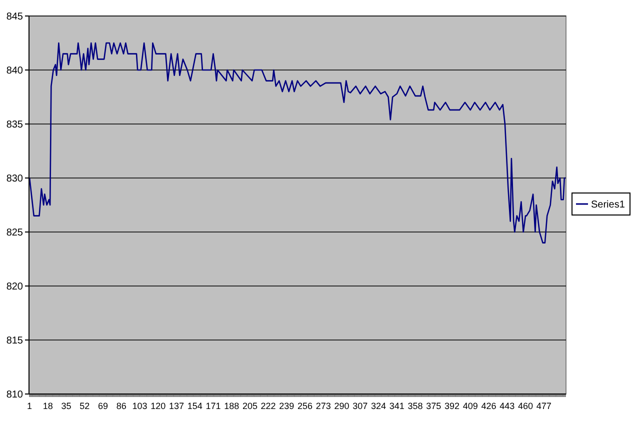  What do you see at coordinates (29, 406) in the screenshot?
I see `x-tick-label: 1` at bounding box center [29, 406].